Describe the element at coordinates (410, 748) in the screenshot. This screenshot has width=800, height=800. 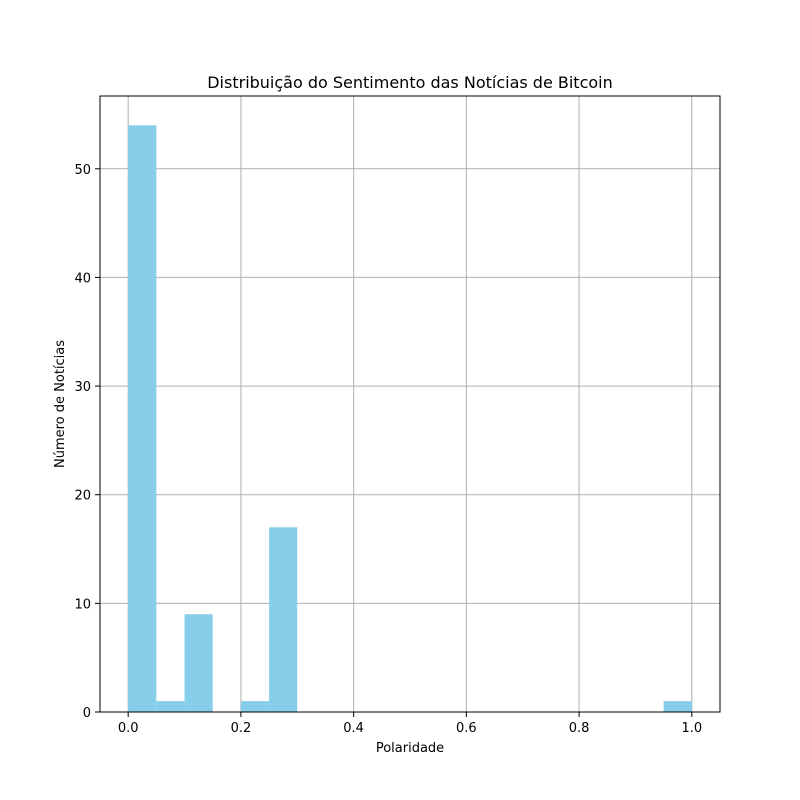
I see `x-axis-label: Polaridade` at that location.